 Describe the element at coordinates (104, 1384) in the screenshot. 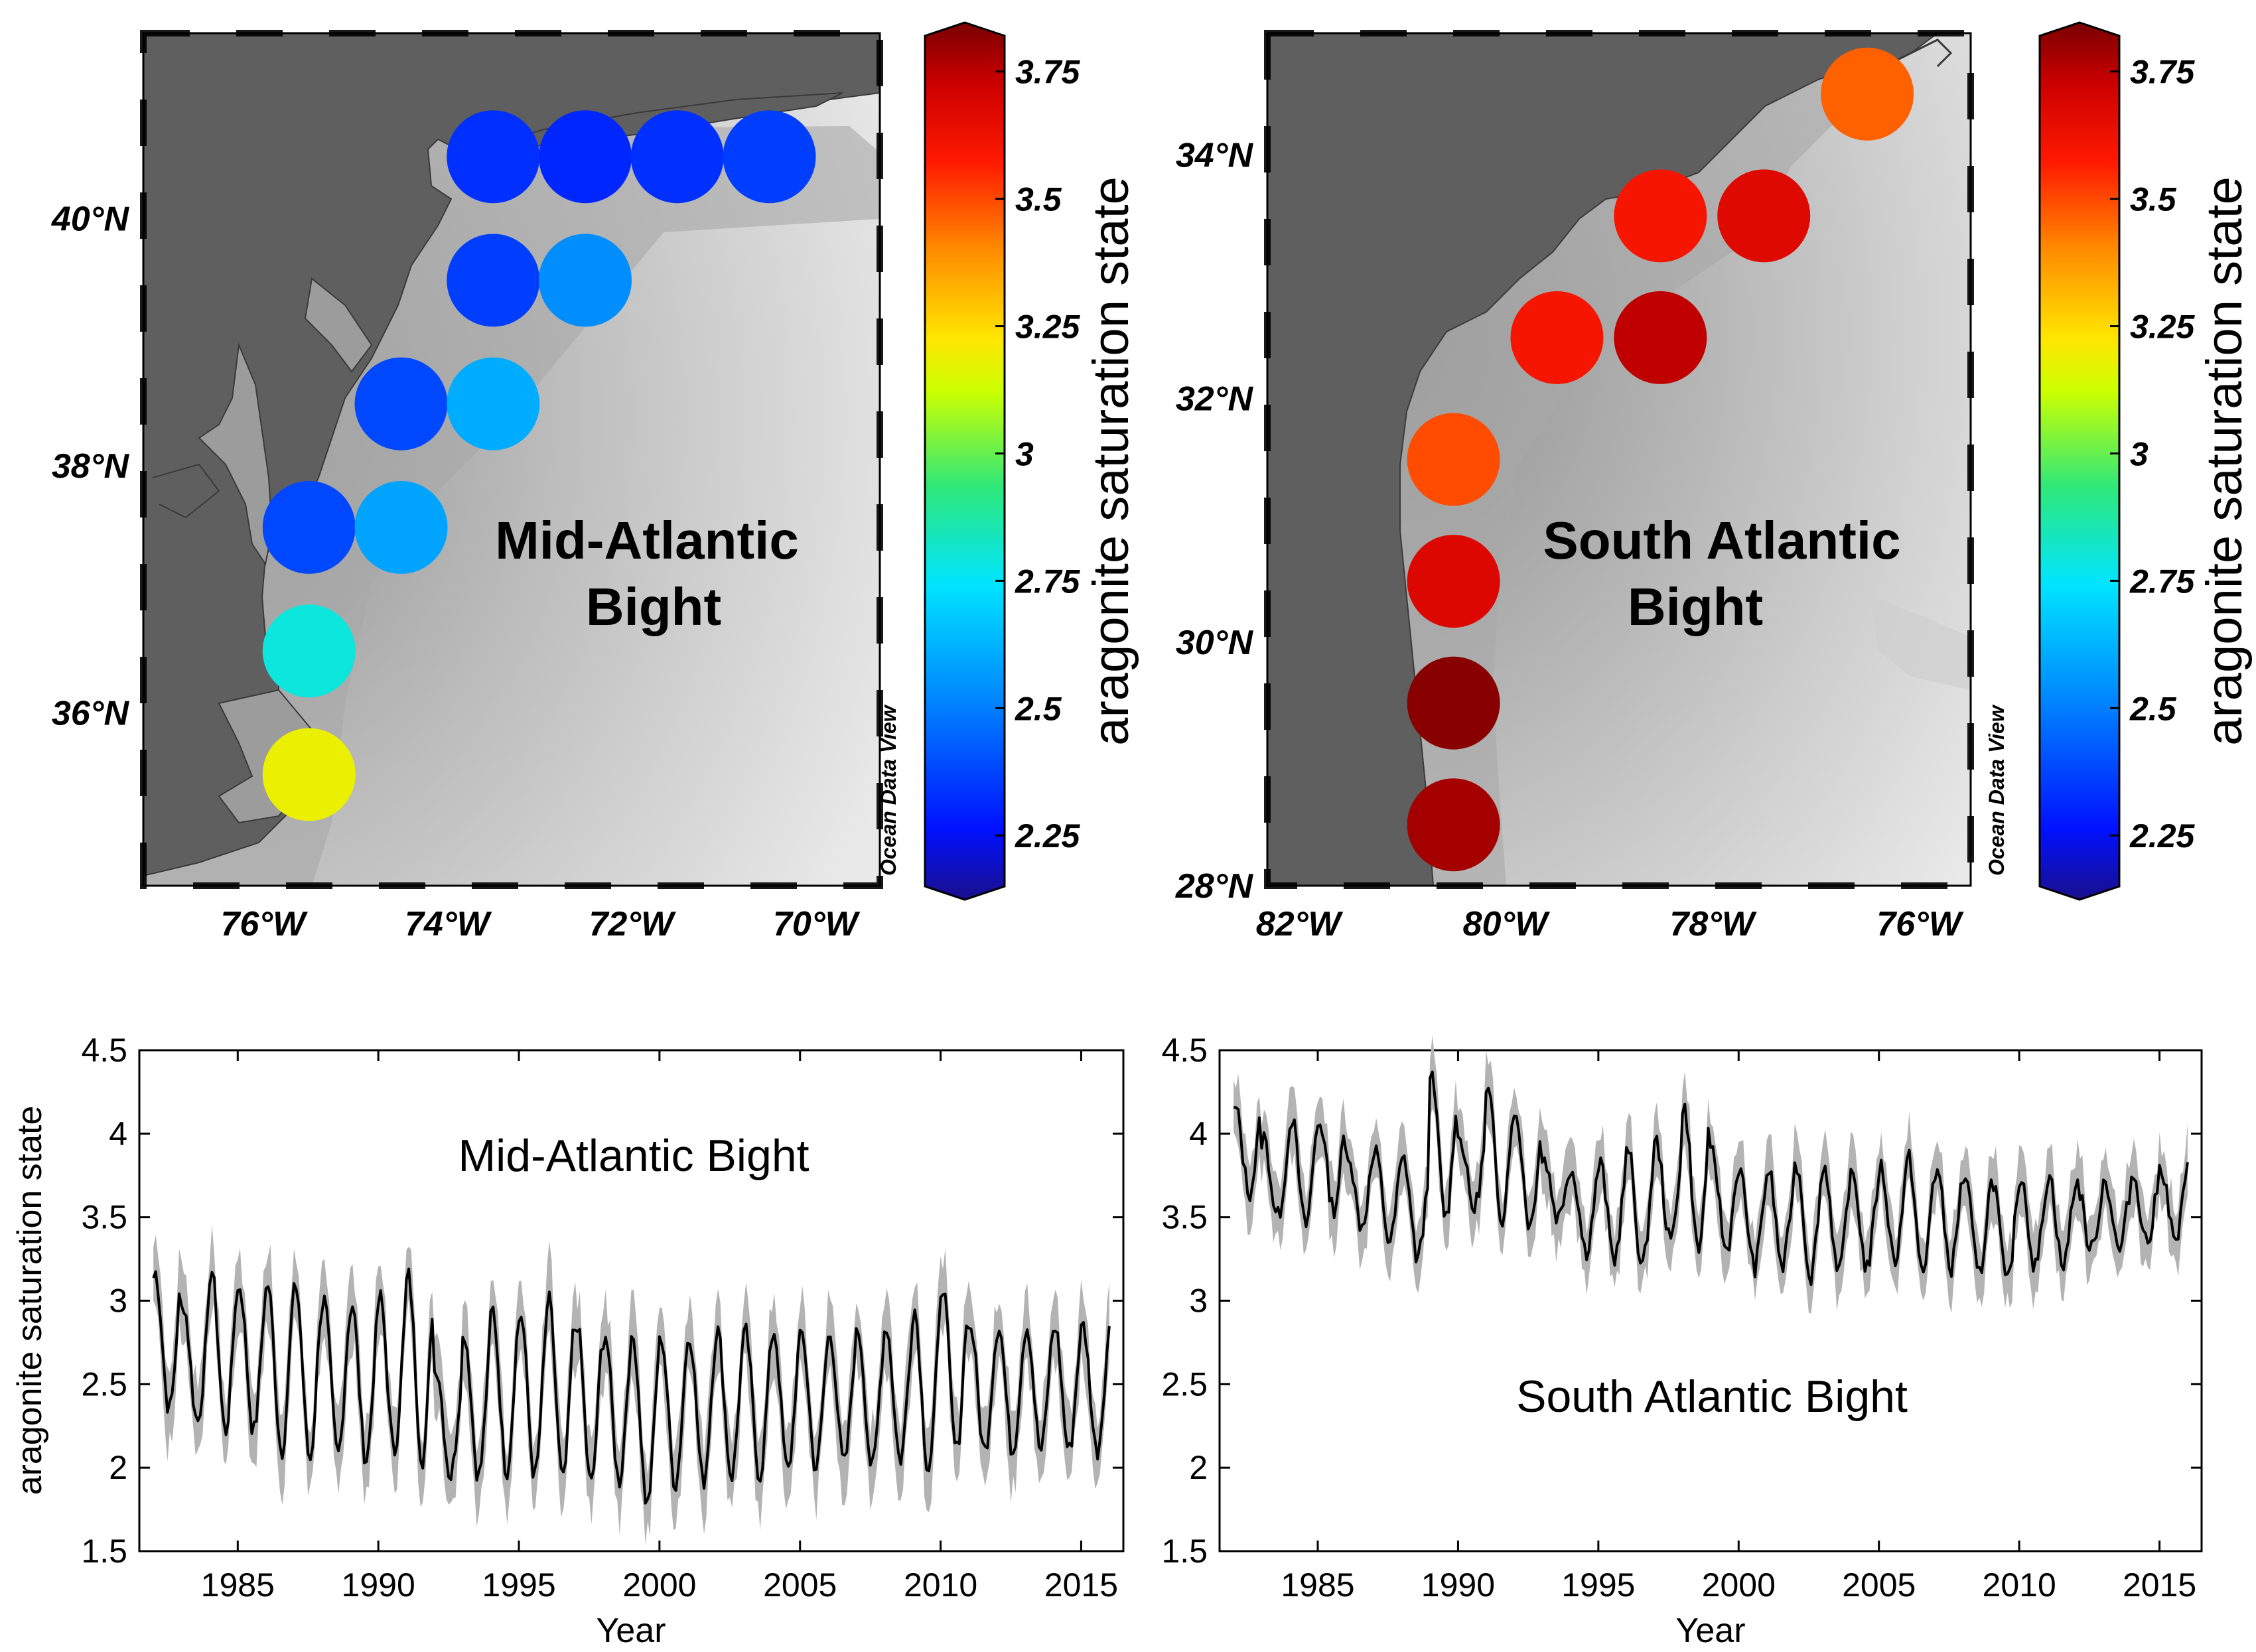

I see `mab-ytick-label-2: 2.5` at that location.